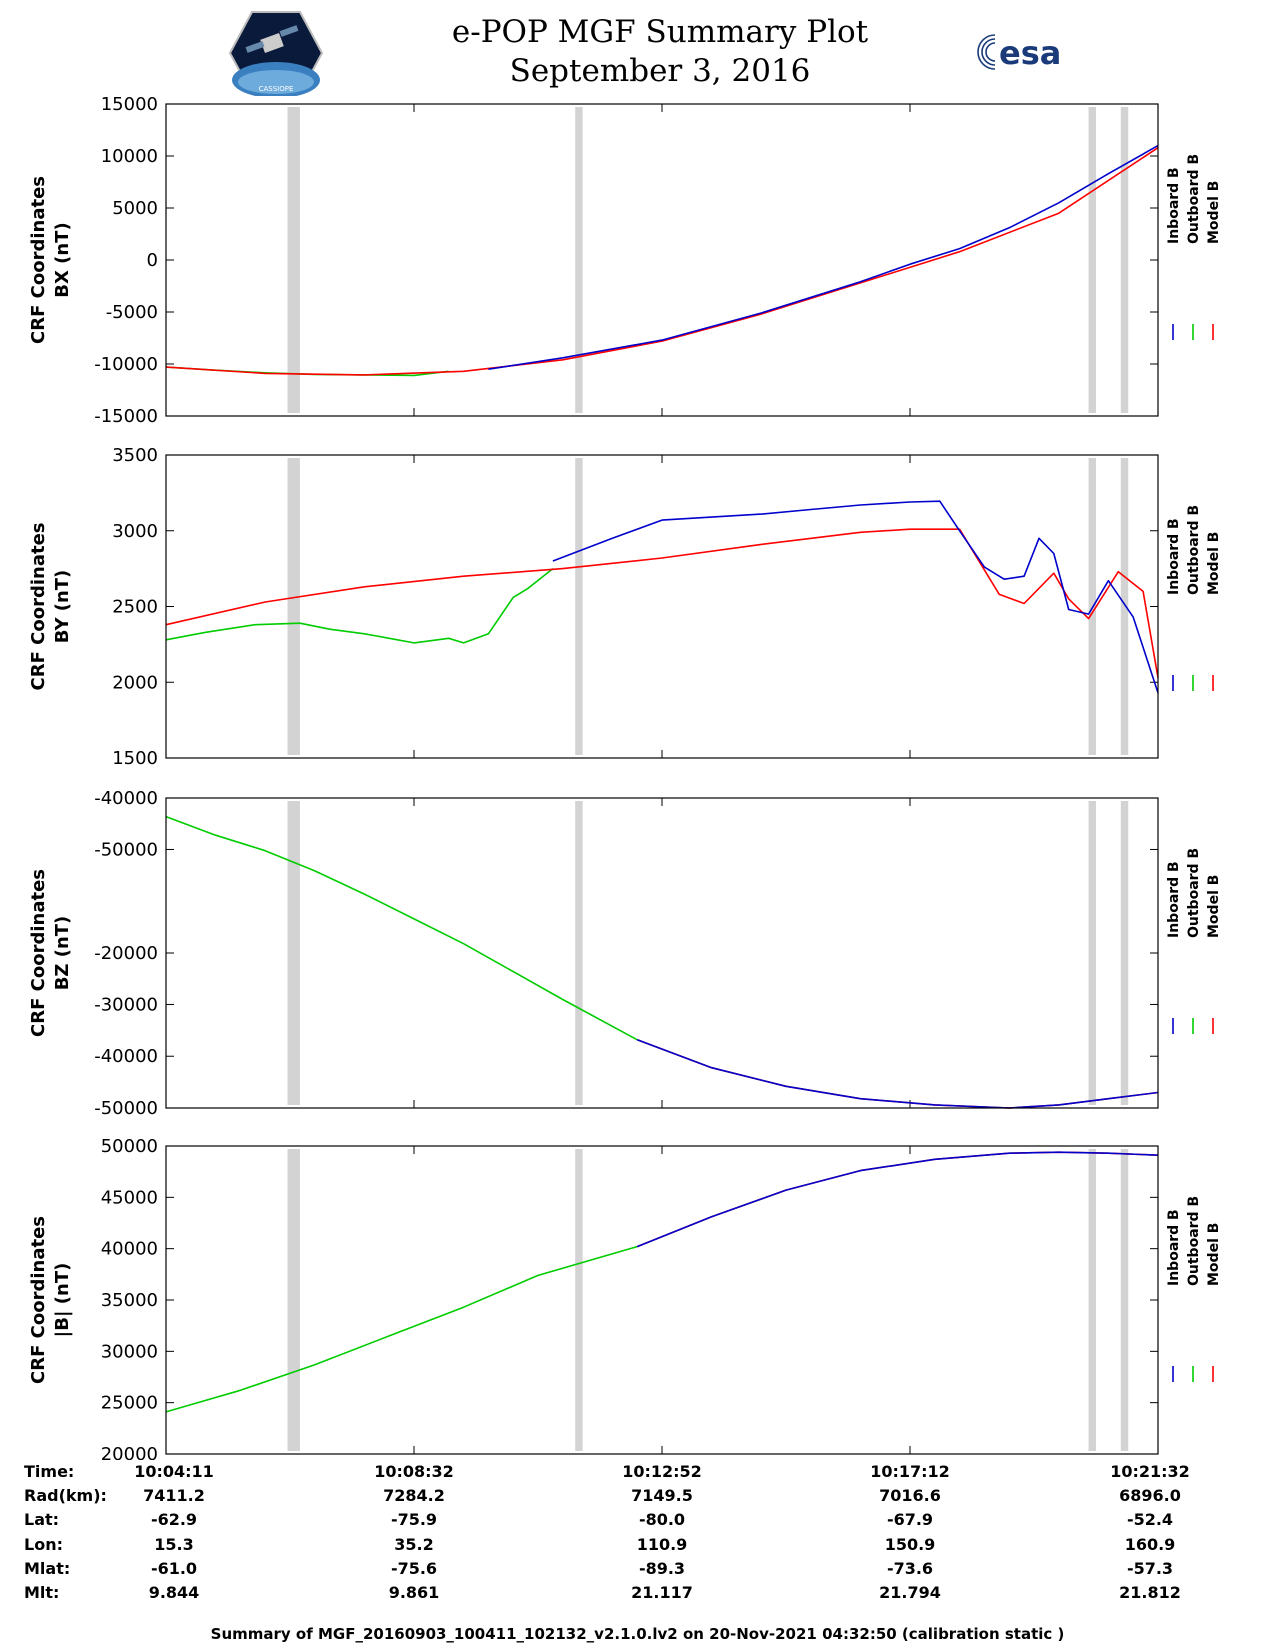  Describe the element at coordinates (135, 758) in the screenshot. I see `y-tick-label: 1500` at that location.